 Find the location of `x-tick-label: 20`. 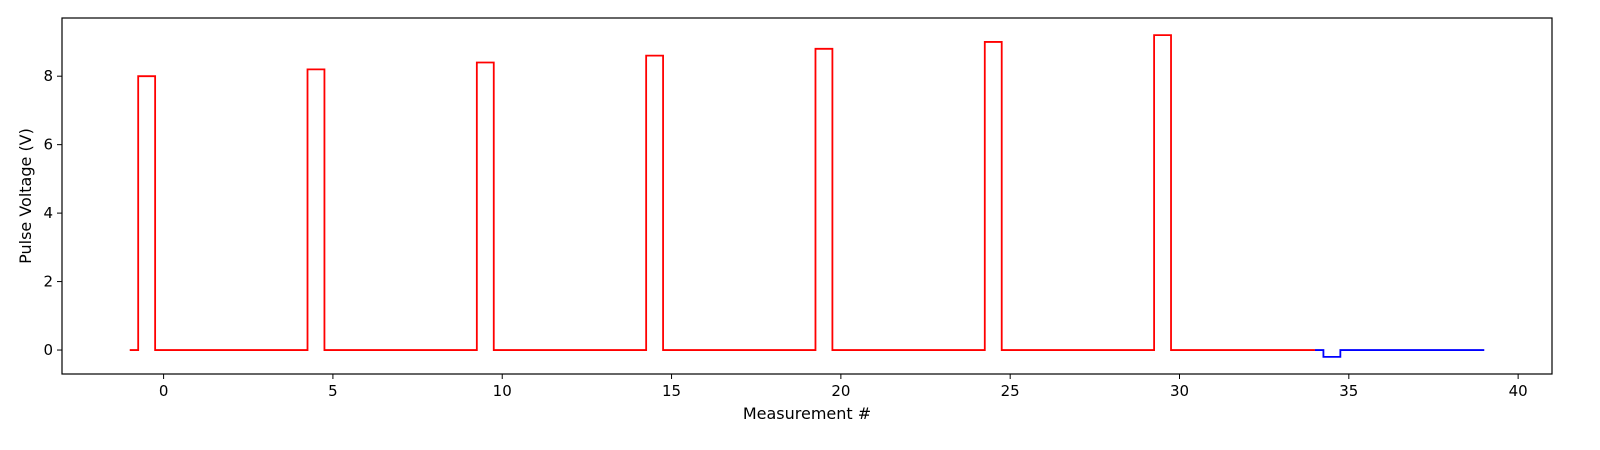

x-tick-label: 20 is located at coordinates (840, 391).